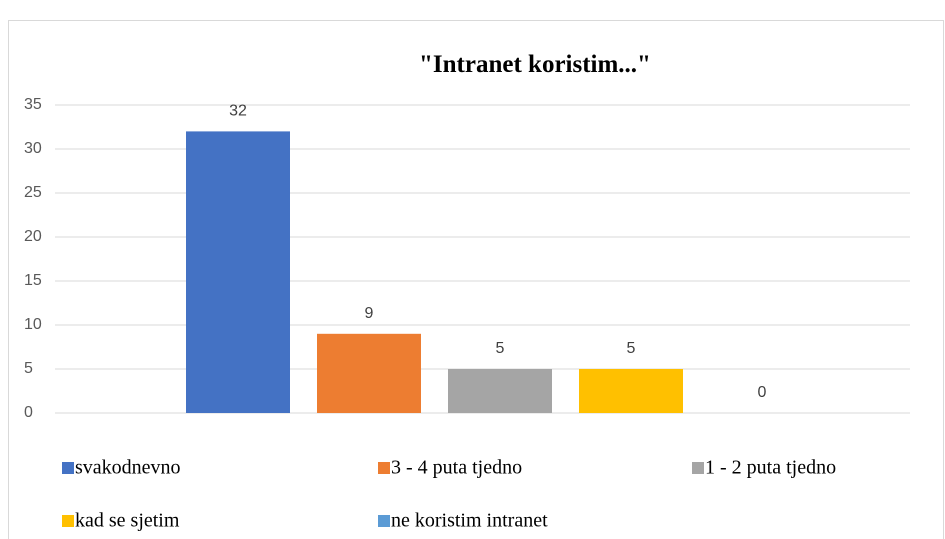 This screenshot has height=539, width=945. What do you see at coordinates (33, 192) in the screenshot?
I see `y-tick-label: 25` at bounding box center [33, 192].